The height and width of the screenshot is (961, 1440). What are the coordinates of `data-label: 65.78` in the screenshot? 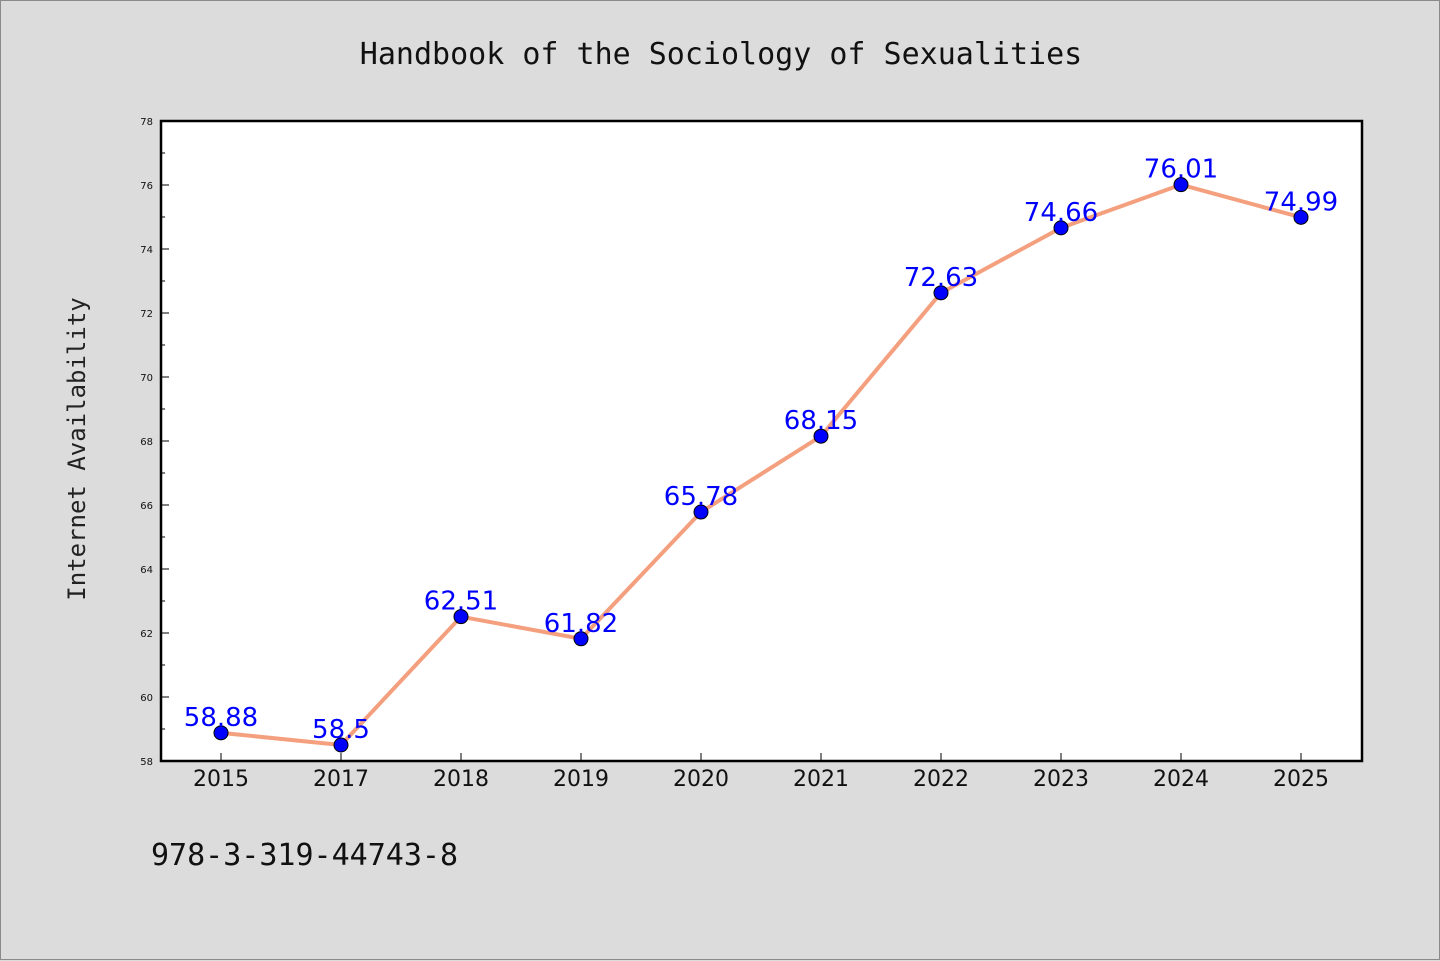 It's located at (701, 497).